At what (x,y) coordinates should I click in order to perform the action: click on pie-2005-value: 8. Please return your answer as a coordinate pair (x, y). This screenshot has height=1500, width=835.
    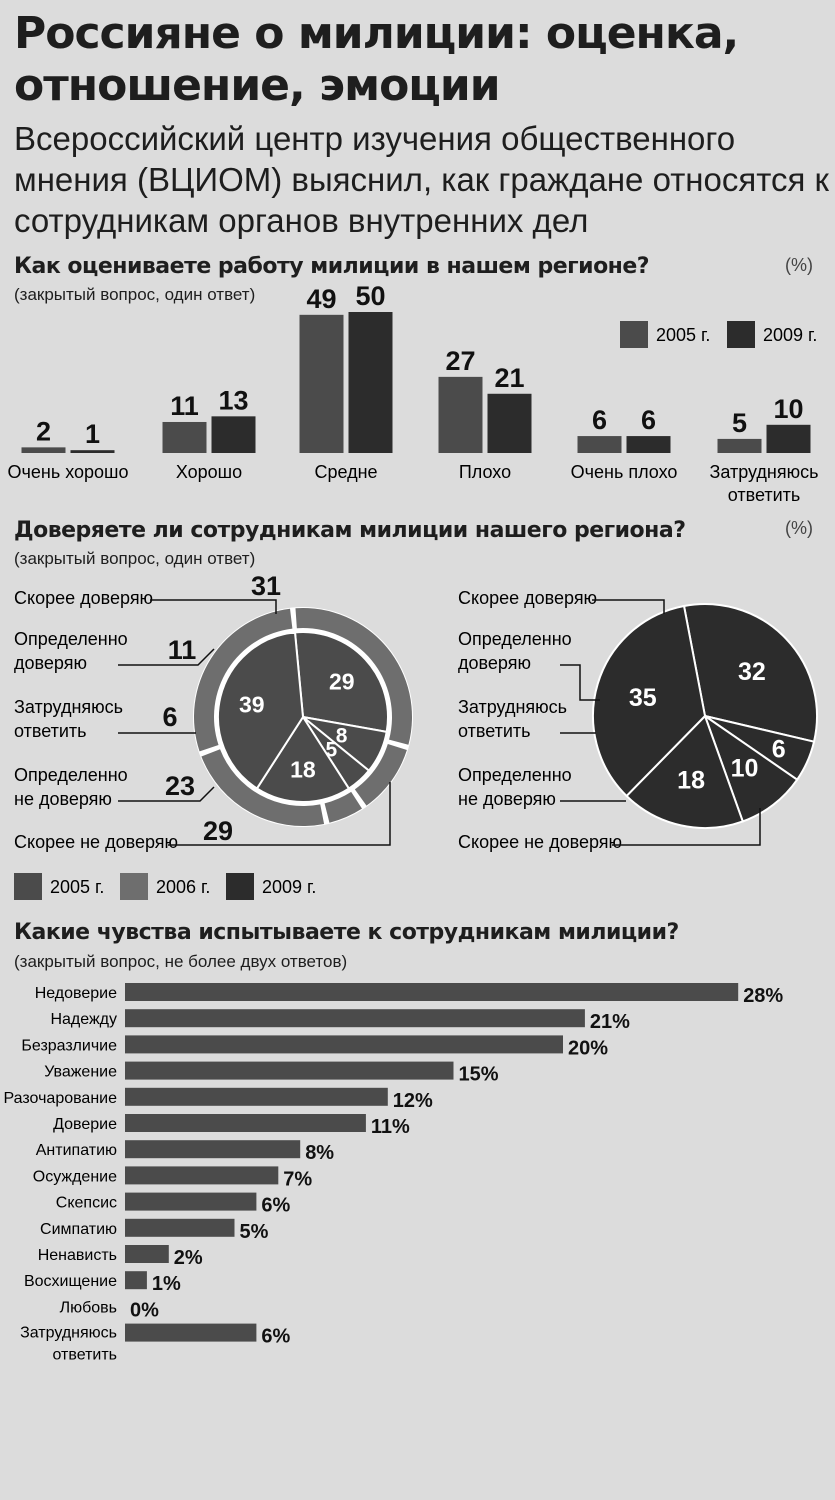
    Looking at the image, I should click on (342, 736).